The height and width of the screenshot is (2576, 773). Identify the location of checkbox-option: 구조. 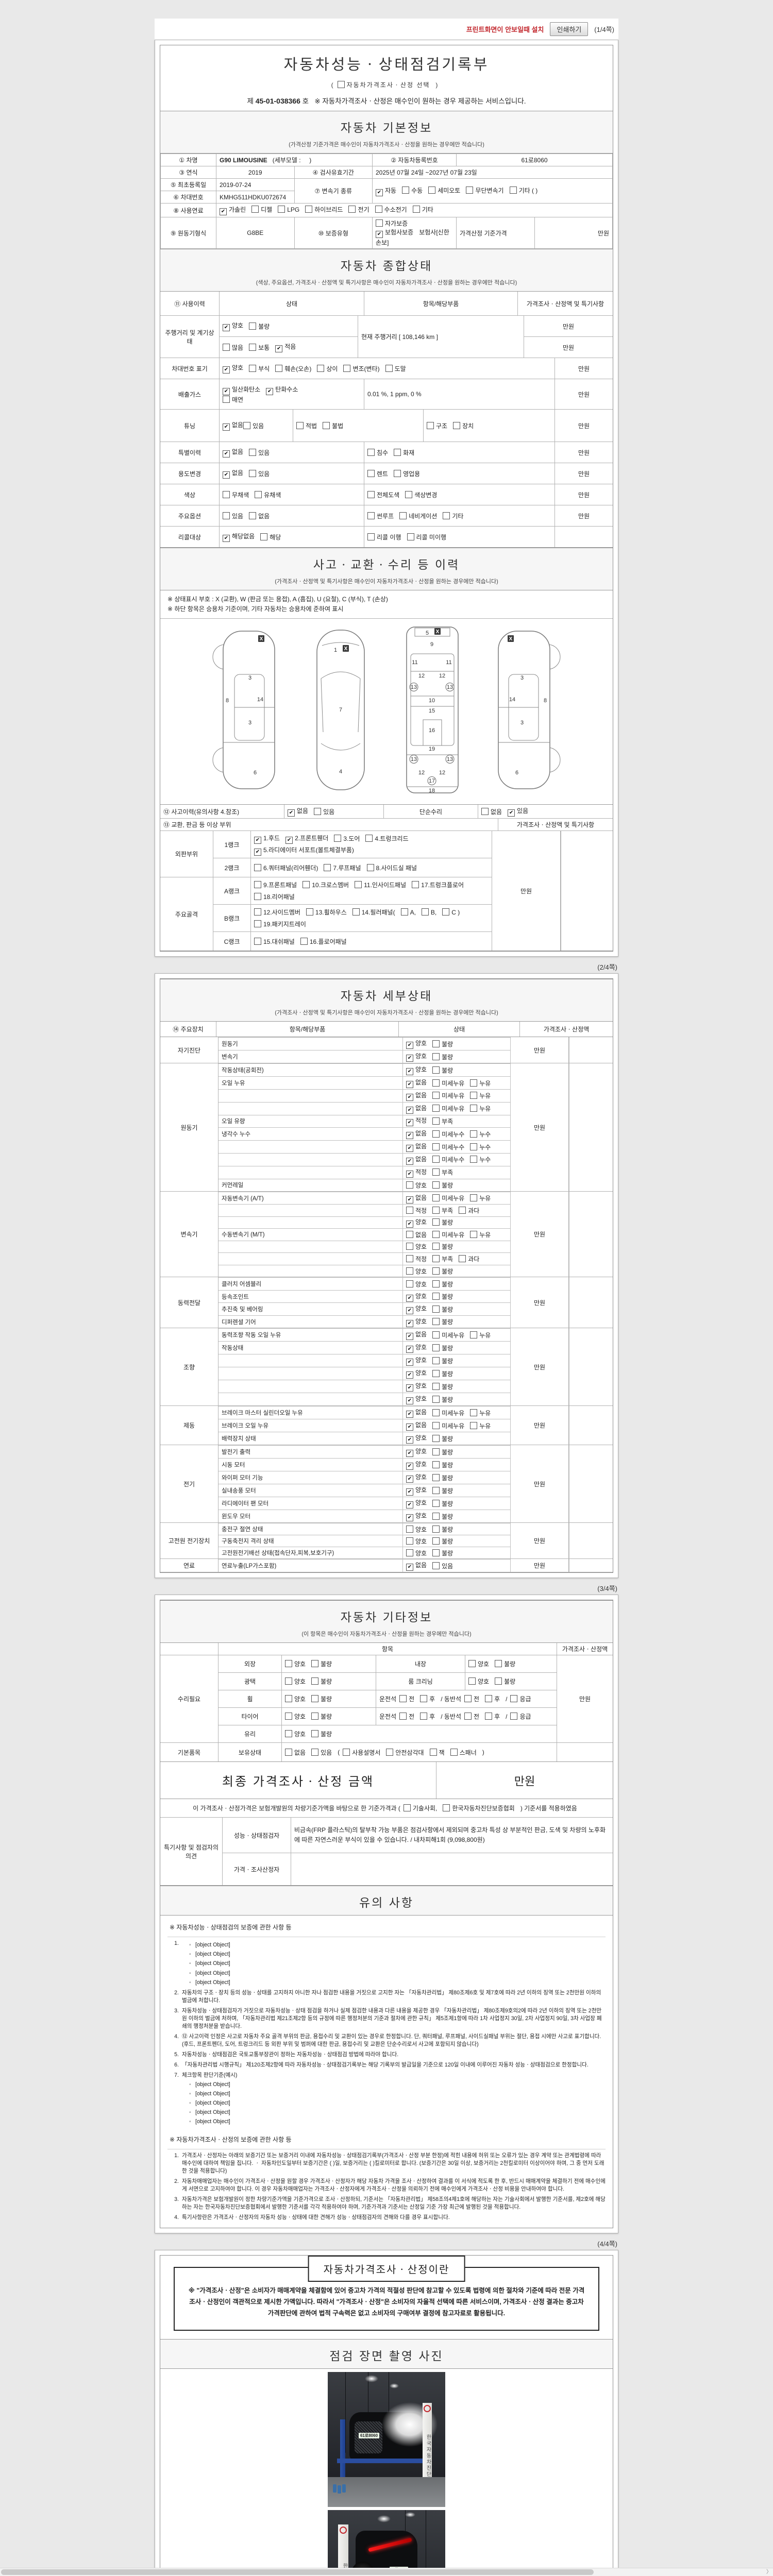
(437, 425).